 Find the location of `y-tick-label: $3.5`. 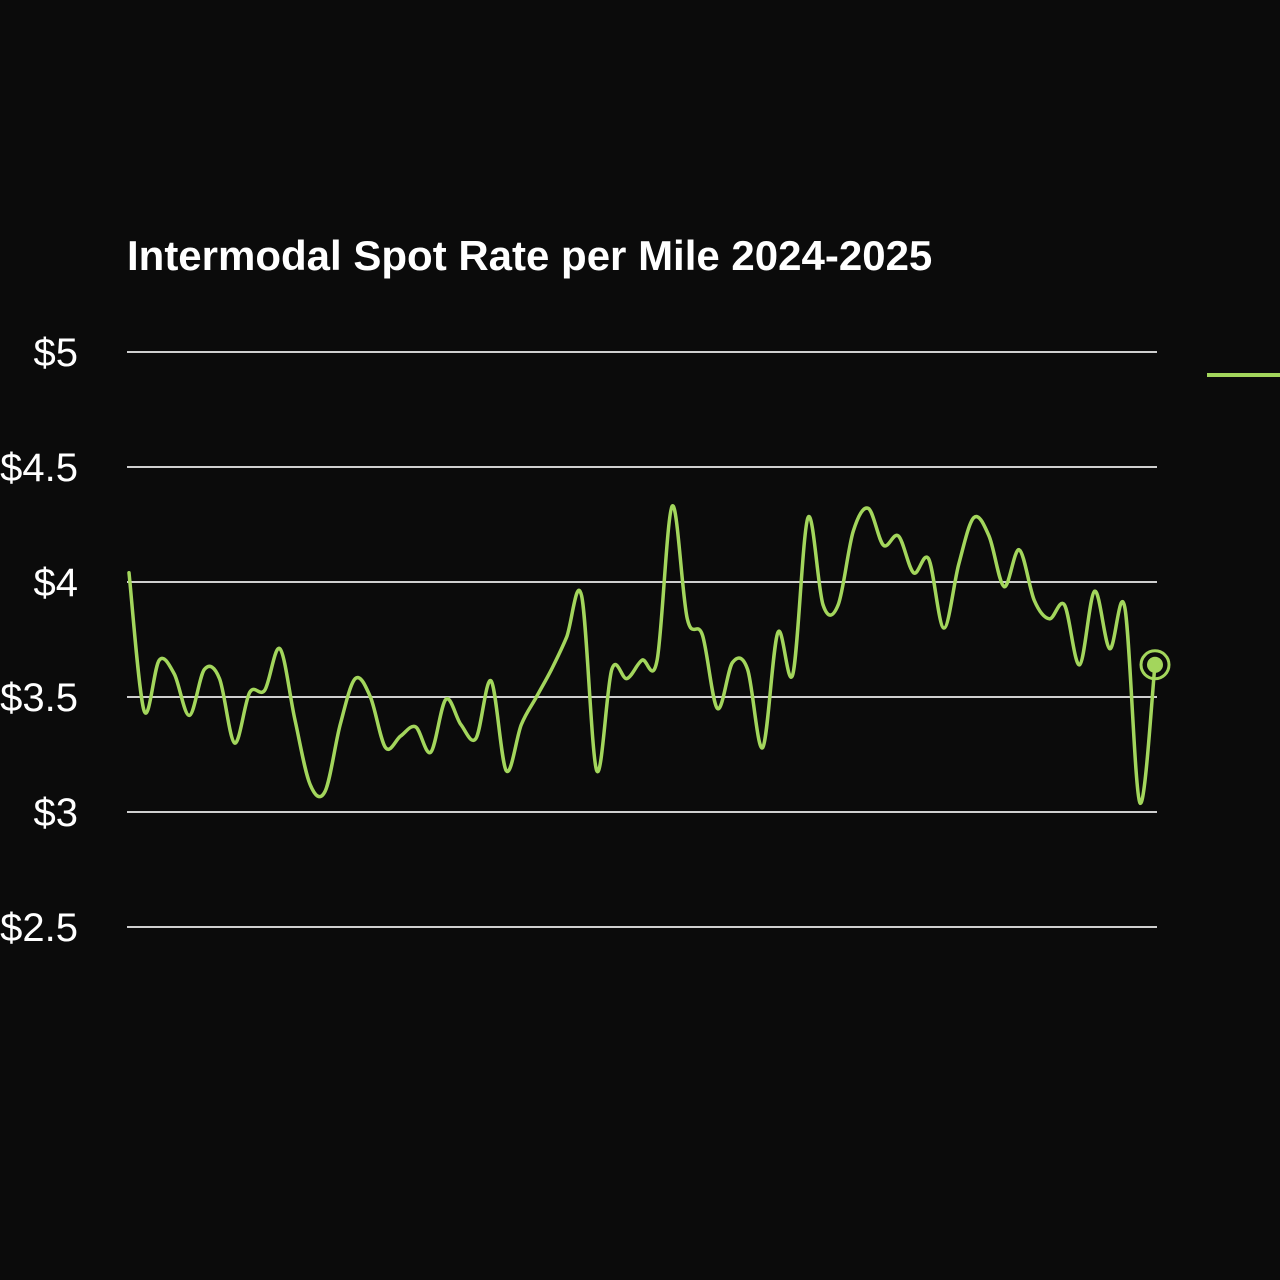

y-tick-label: $3.5 is located at coordinates (39, 698).